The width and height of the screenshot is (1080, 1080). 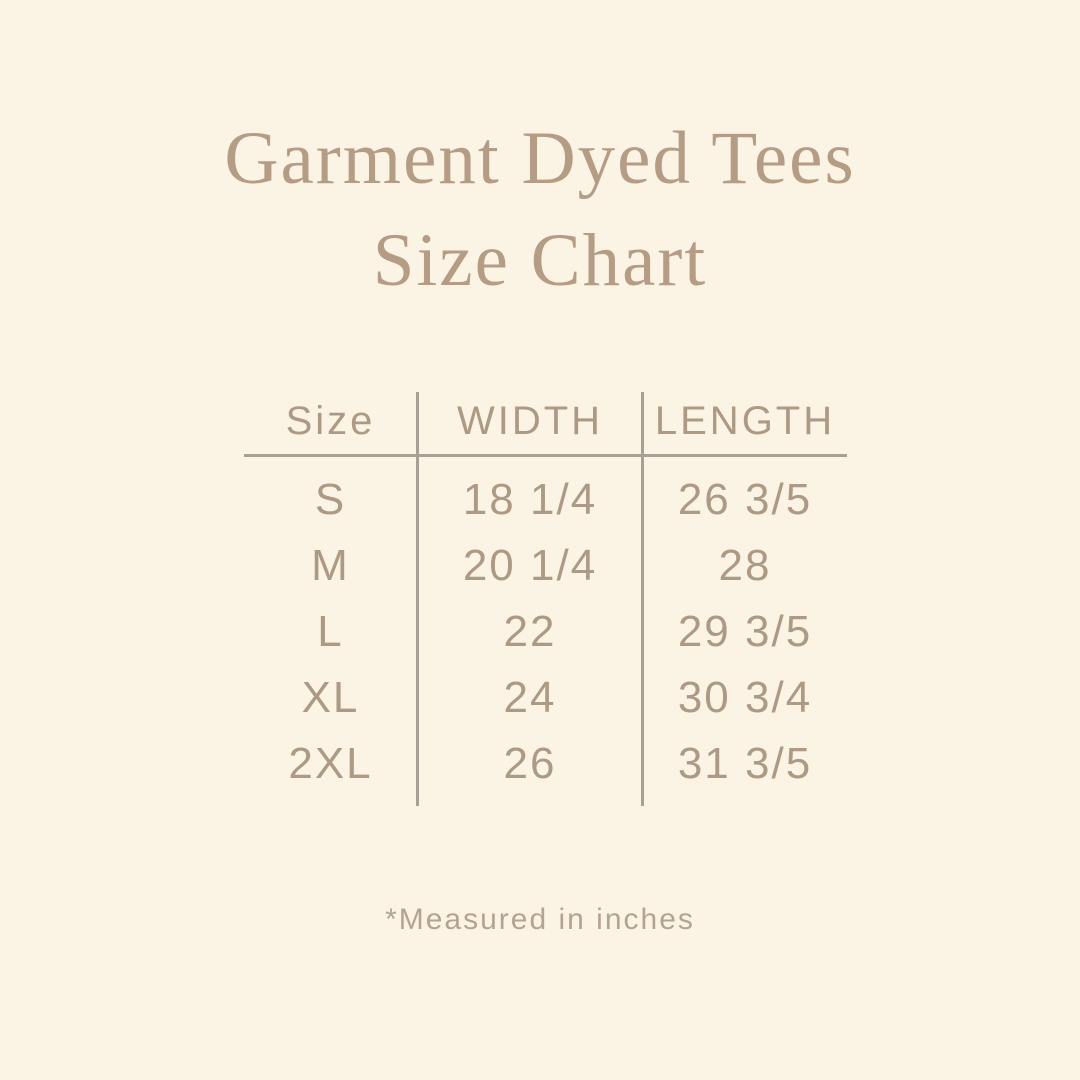 What do you see at coordinates (530, 421) in the screenshot?
I see `column-header-width: WIDTH` at bounding box center [530, 421].